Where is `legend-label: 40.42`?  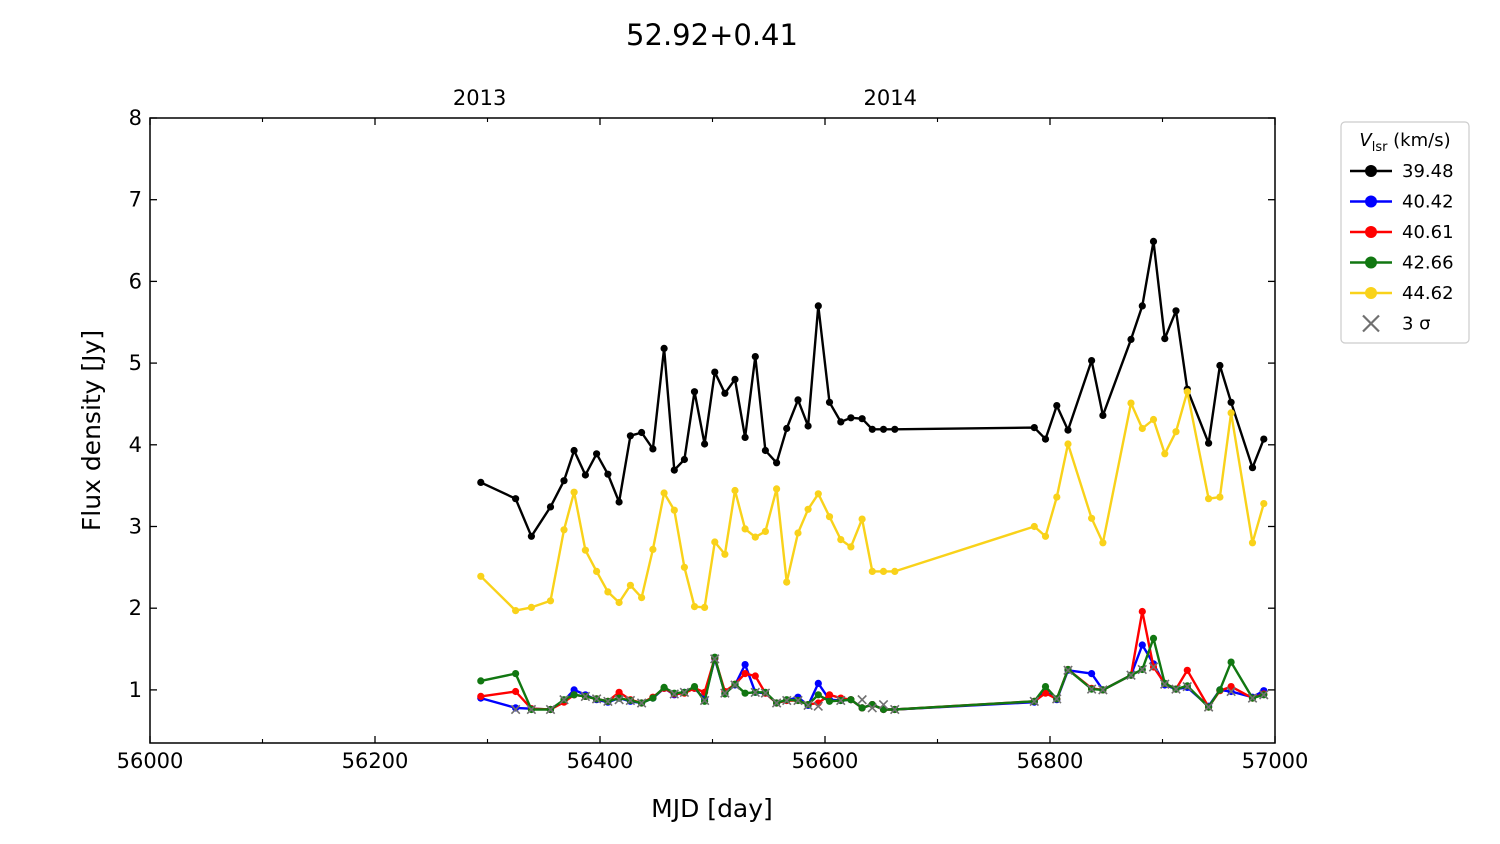 legend-label: 40.42 is located at coordinates (1428, 202).